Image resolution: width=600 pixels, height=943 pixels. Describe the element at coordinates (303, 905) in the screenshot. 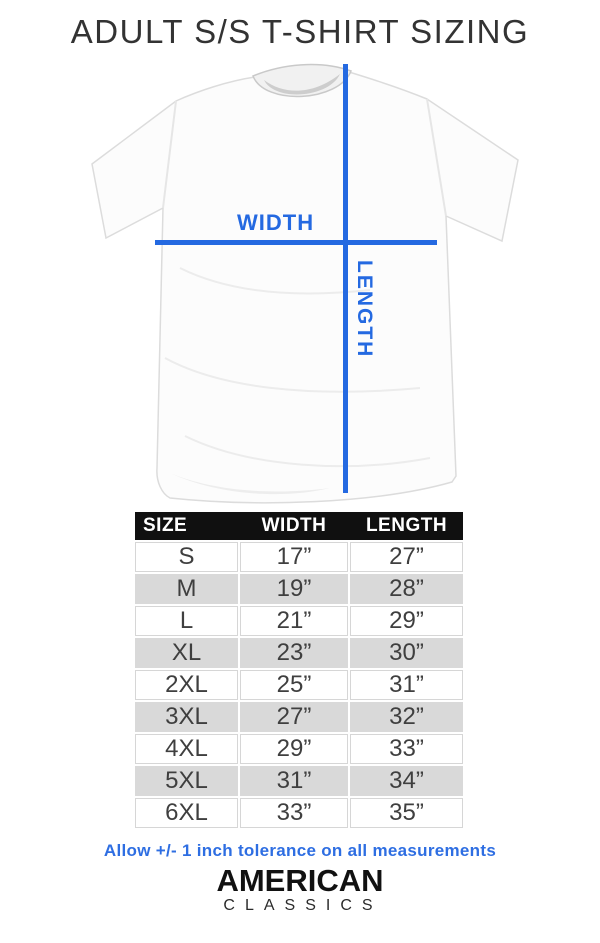

I see `brand-name-secondary: CLASSICS` at that location.